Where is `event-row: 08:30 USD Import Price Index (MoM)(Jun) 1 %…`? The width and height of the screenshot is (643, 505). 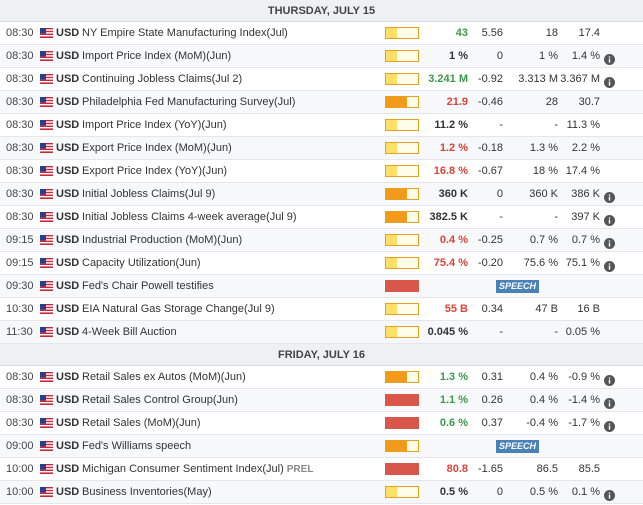 event-row: 08:30 USD Import Price Index (MoM)(Jun) 1 %… is located at coordinates (321, 56).